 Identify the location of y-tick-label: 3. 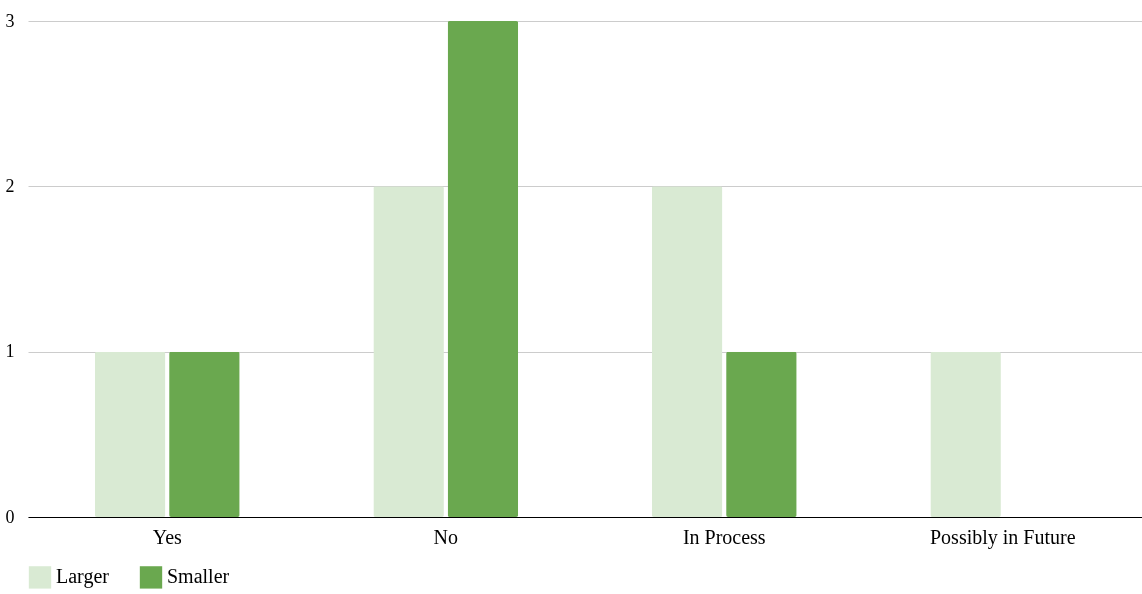
(10, 20).